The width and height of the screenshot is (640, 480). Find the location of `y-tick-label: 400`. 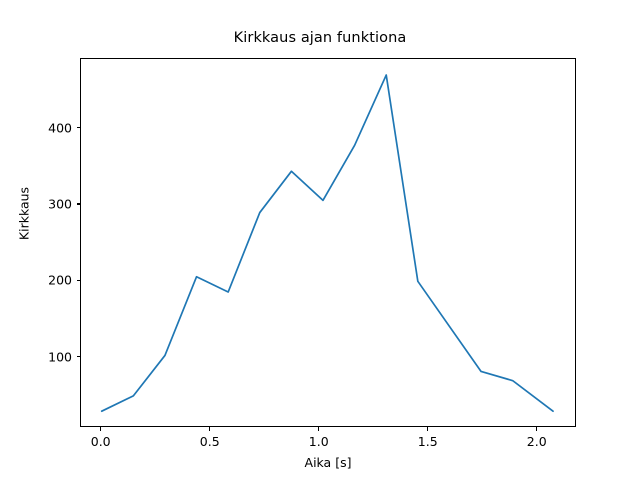

y-tick-label: 400 is located at coordinates (60, 128).